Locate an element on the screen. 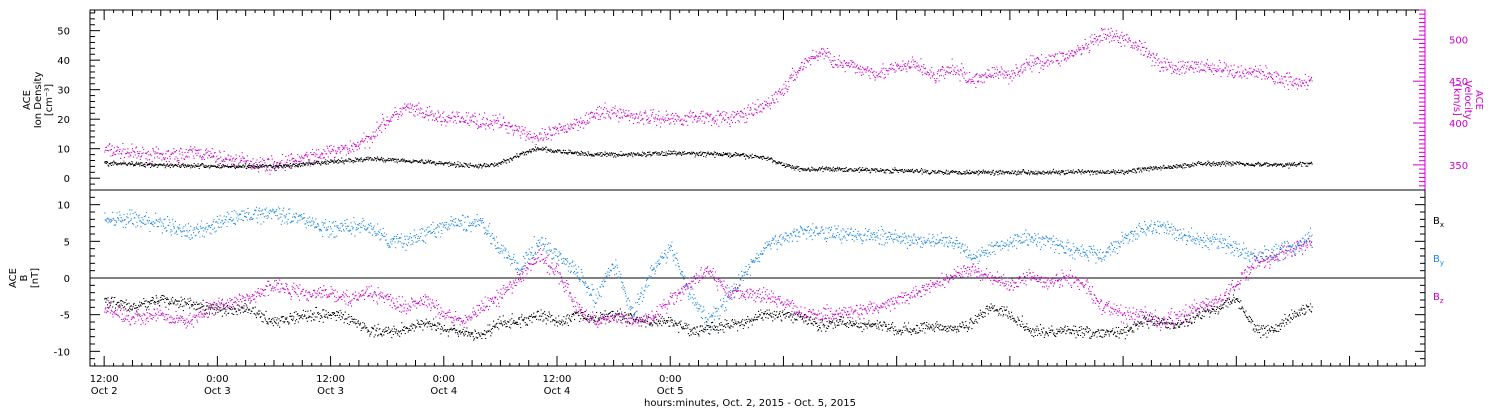  top-left-tick-label: 40 is located at coordinates (63, 61).